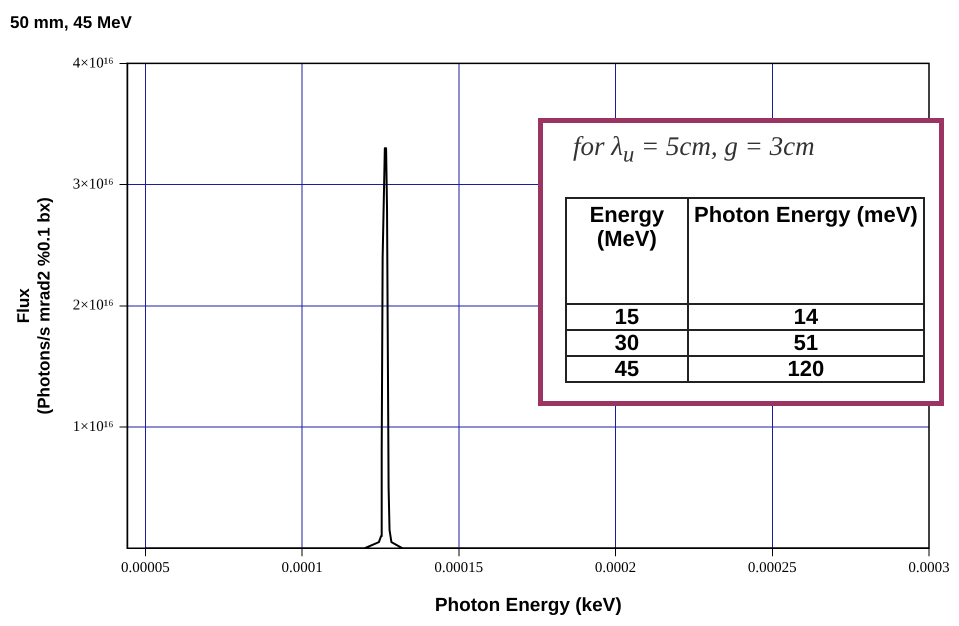 This screenshot has width=959, height=626. Describe the element at coordinates (806, 251) in the screenshot. I see `annotation: Photon Energy (meV)` at that location.